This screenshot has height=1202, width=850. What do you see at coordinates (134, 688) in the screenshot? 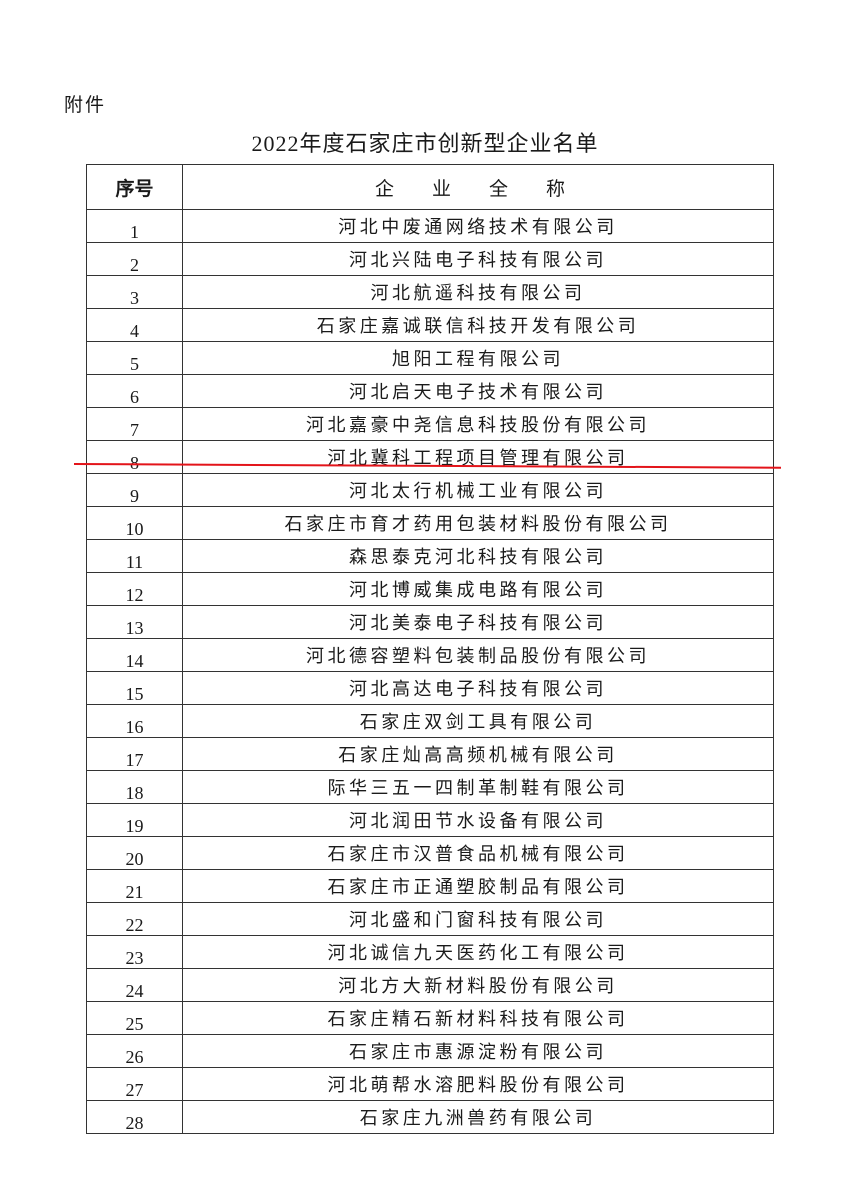
I see `row-number: 15` at bounding box center [134, 688].